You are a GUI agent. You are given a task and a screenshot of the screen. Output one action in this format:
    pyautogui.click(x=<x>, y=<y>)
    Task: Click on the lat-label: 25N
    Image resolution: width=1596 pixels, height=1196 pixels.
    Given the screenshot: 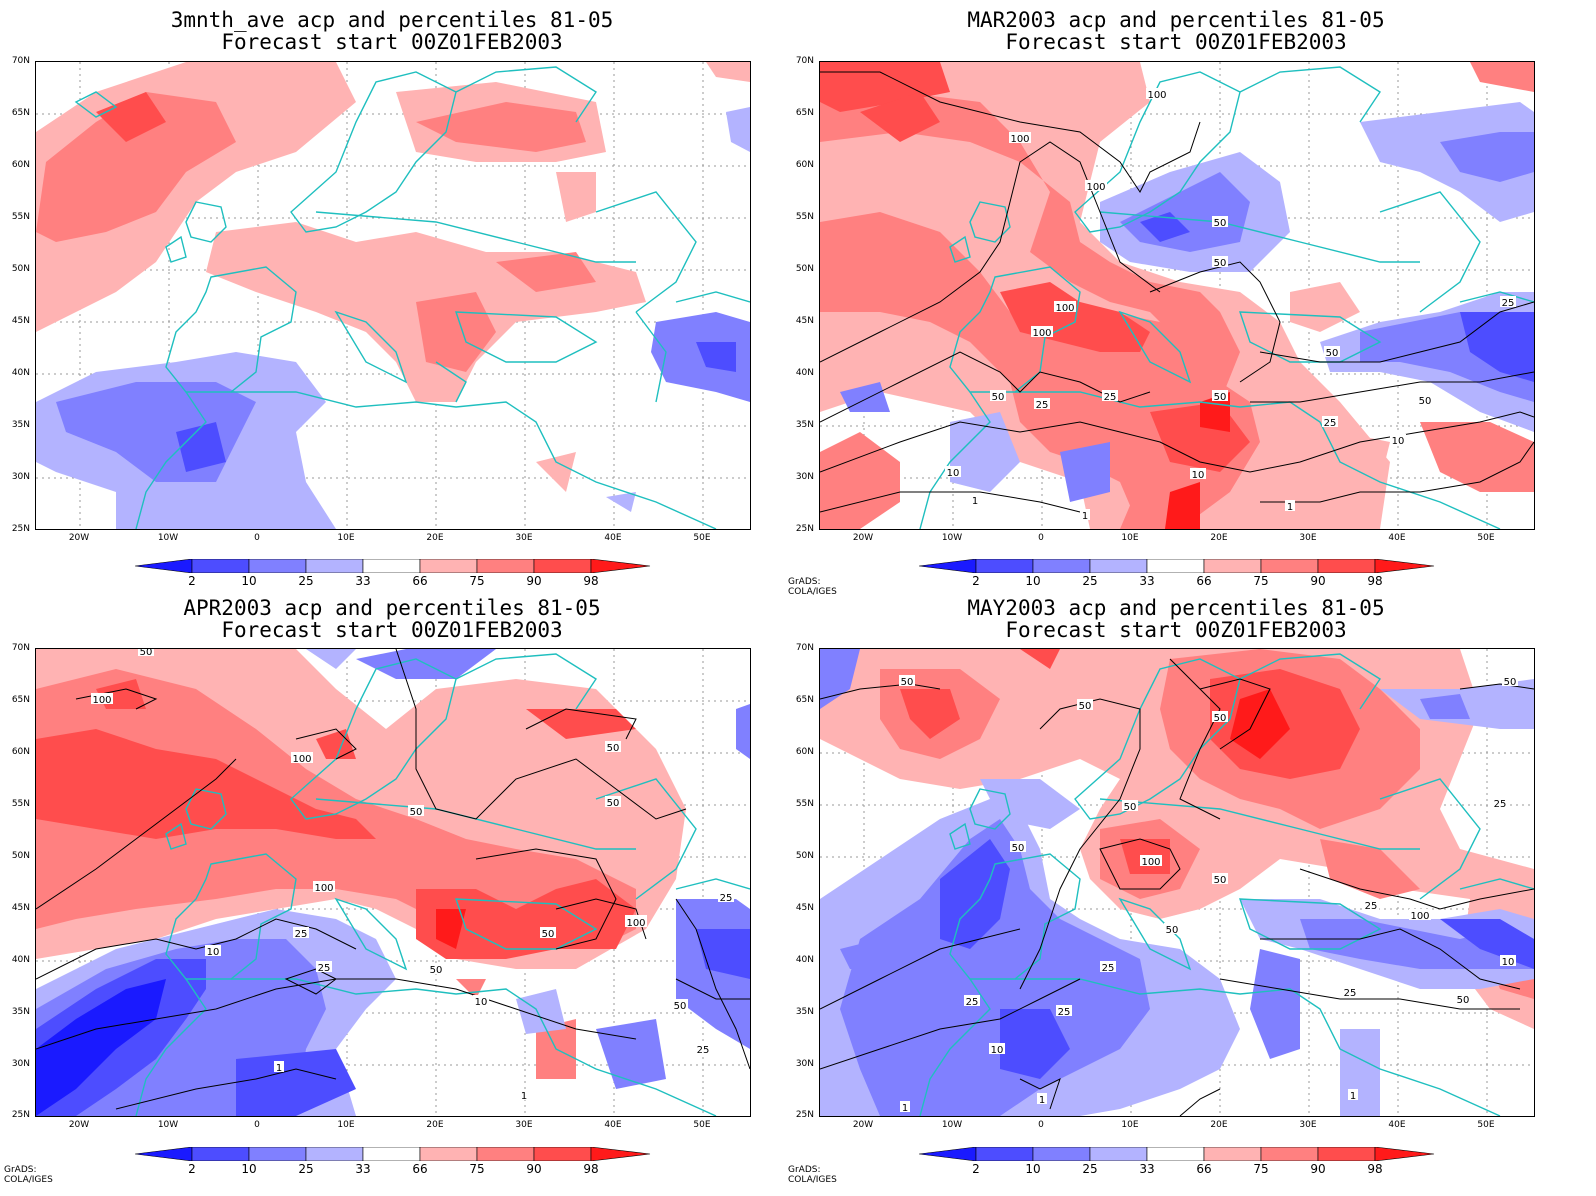 What is the action you would take?
    pyautogui.click(x=804, y=1115)
    